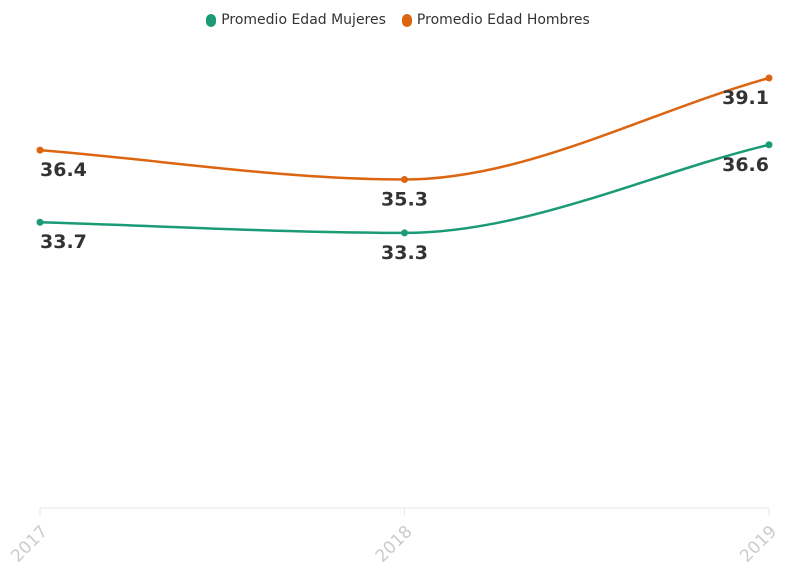  What do you see at coordinates (745, 98) in the screenshot?
I see `data-label-1-2: 39.1` at bounding box center [745, 98].